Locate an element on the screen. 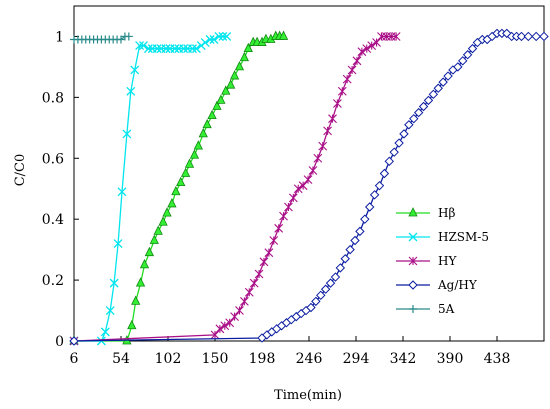 The height and width of the screenshot is (409, 550). y-tick-label: 0.2 is located at coordinates (53, 281).